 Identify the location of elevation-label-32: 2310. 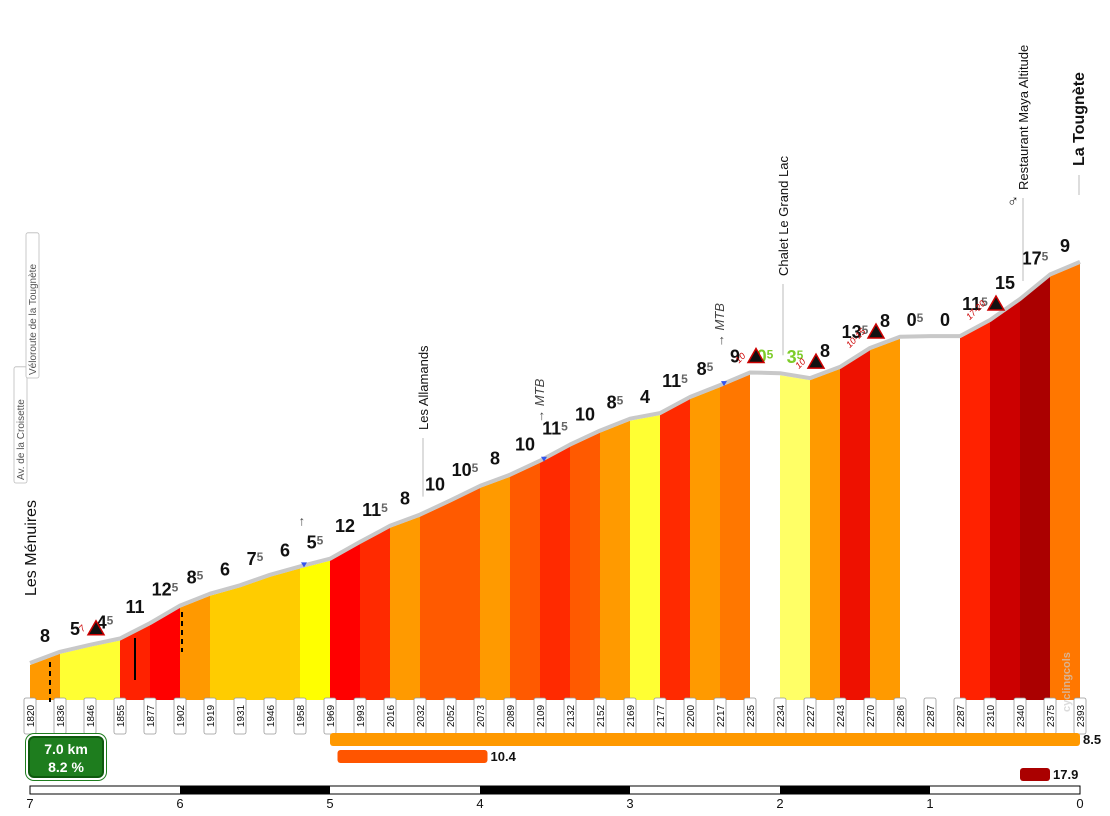
(990, 716).